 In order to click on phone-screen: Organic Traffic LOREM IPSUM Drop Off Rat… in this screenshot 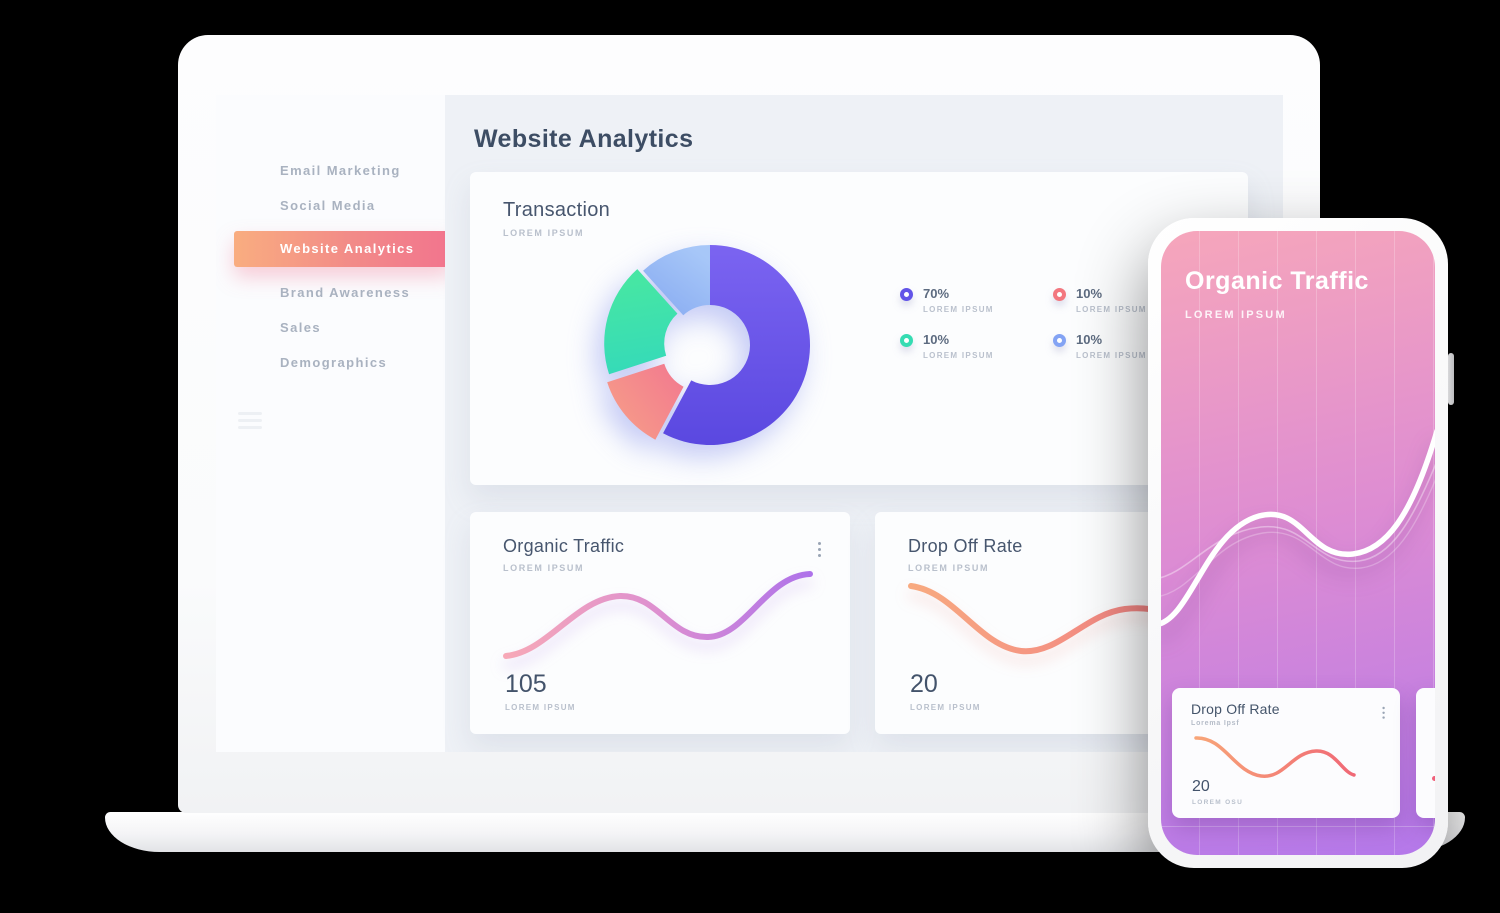, I will do `click(1298, 543)`.